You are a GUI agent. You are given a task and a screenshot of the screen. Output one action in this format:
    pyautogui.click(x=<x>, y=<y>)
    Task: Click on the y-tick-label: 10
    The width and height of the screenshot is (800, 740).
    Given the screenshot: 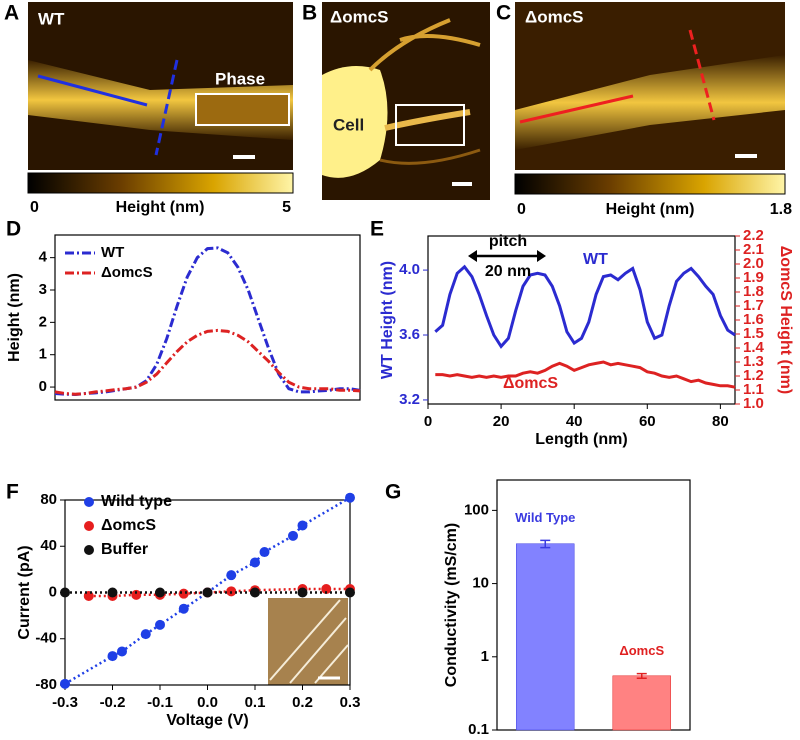 What is the action you would take?
    pyautogui.click(x=480, y=583)
    